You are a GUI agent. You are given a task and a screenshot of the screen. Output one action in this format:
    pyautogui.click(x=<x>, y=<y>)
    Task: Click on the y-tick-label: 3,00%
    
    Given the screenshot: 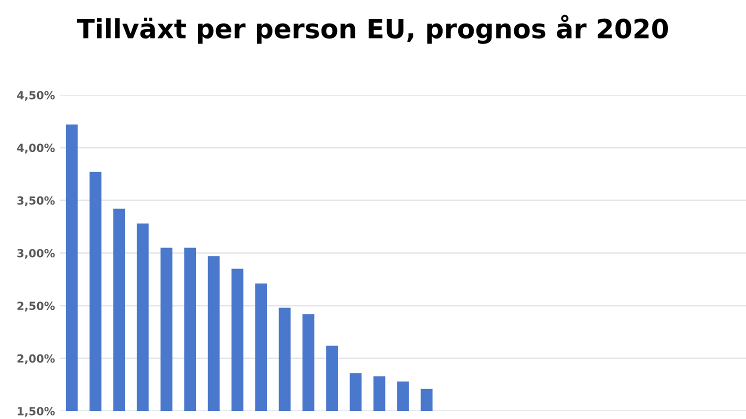 What is the action you would take?
    pyautogui.click(x=36, y=253)
    